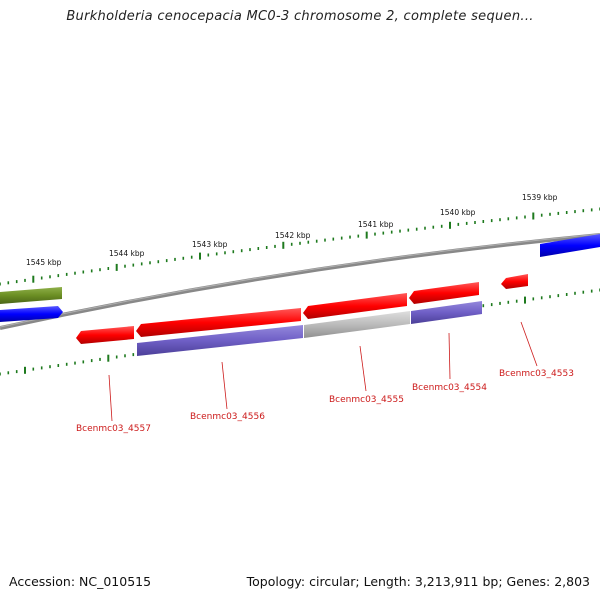 This screenshot has width=600, height=600. I want to click on forward-cds-left, so click(31, 314).